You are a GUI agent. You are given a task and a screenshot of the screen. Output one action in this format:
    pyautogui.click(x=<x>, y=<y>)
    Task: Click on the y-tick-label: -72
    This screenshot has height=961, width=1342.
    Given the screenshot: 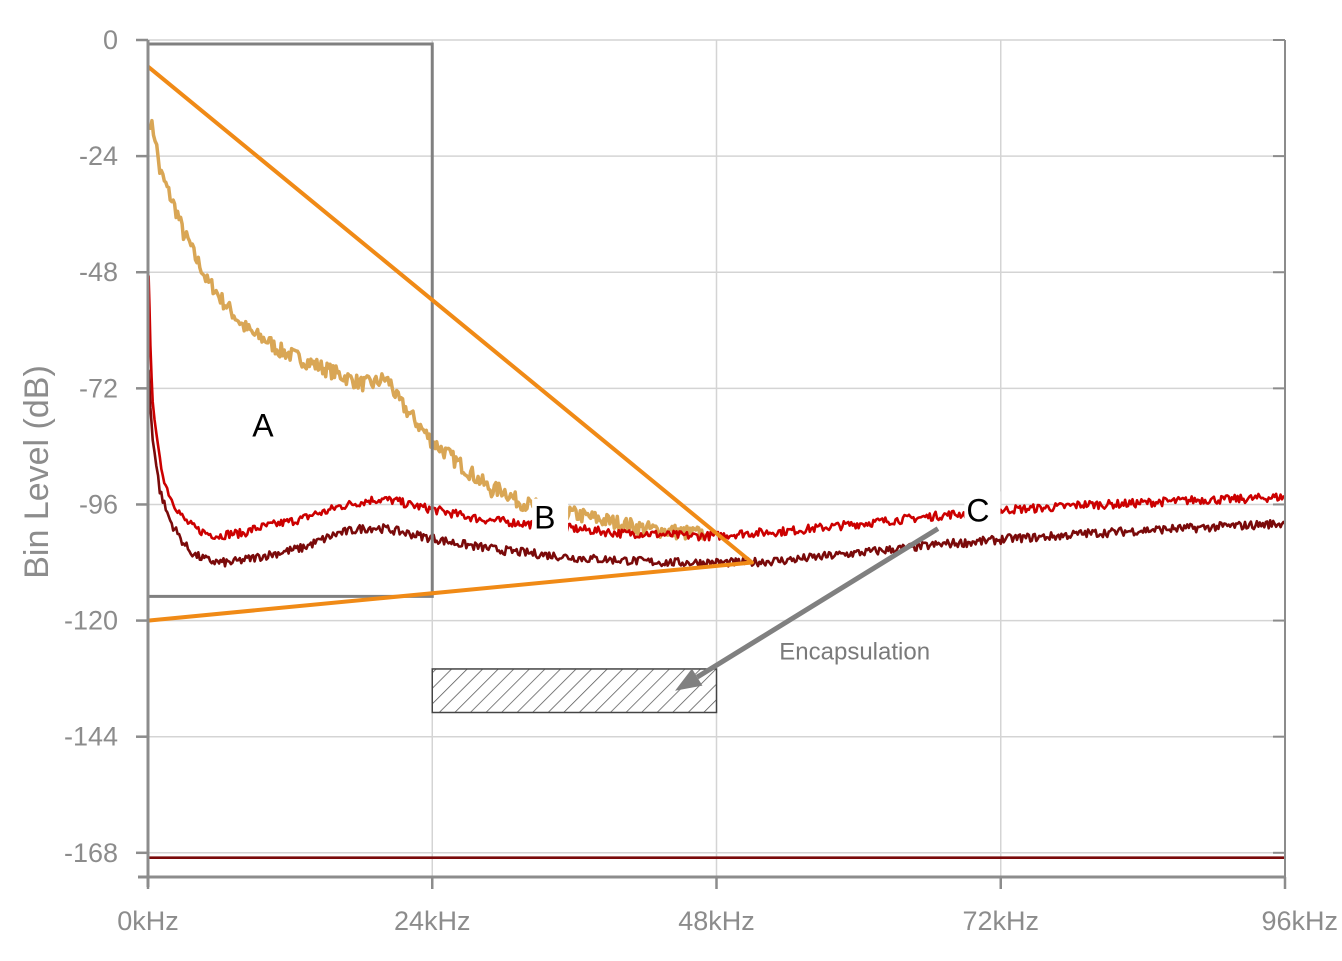 What is the action you would take?
    pyautogui.click(x=98, y=388)
    